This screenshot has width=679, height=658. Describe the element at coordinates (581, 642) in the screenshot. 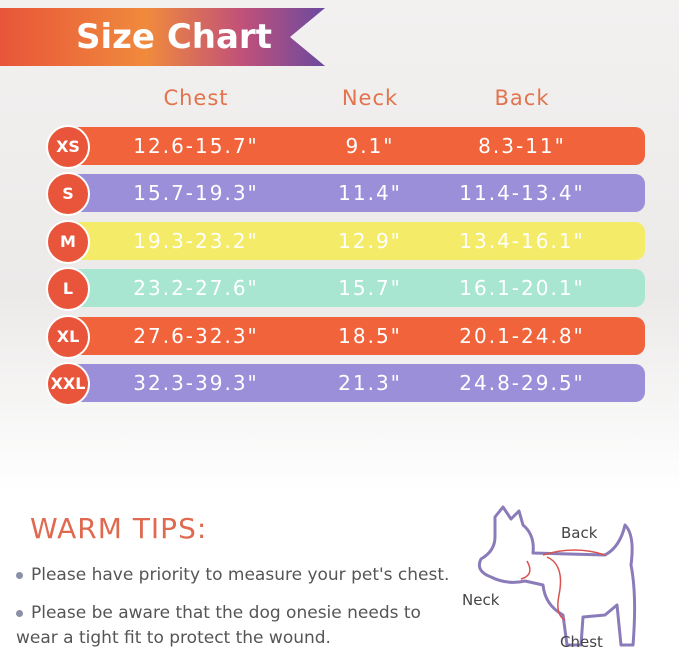

I see `diagram-label: Chest` at that location.